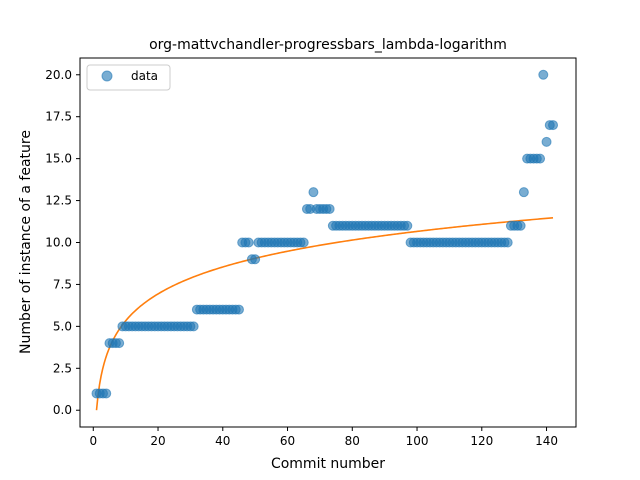 This screenshot has width=640, height=480. What do you see at coordinates (352, 441) in the screenshot?
I see `x-tick-label: 80` at bounding box center [352, 441].